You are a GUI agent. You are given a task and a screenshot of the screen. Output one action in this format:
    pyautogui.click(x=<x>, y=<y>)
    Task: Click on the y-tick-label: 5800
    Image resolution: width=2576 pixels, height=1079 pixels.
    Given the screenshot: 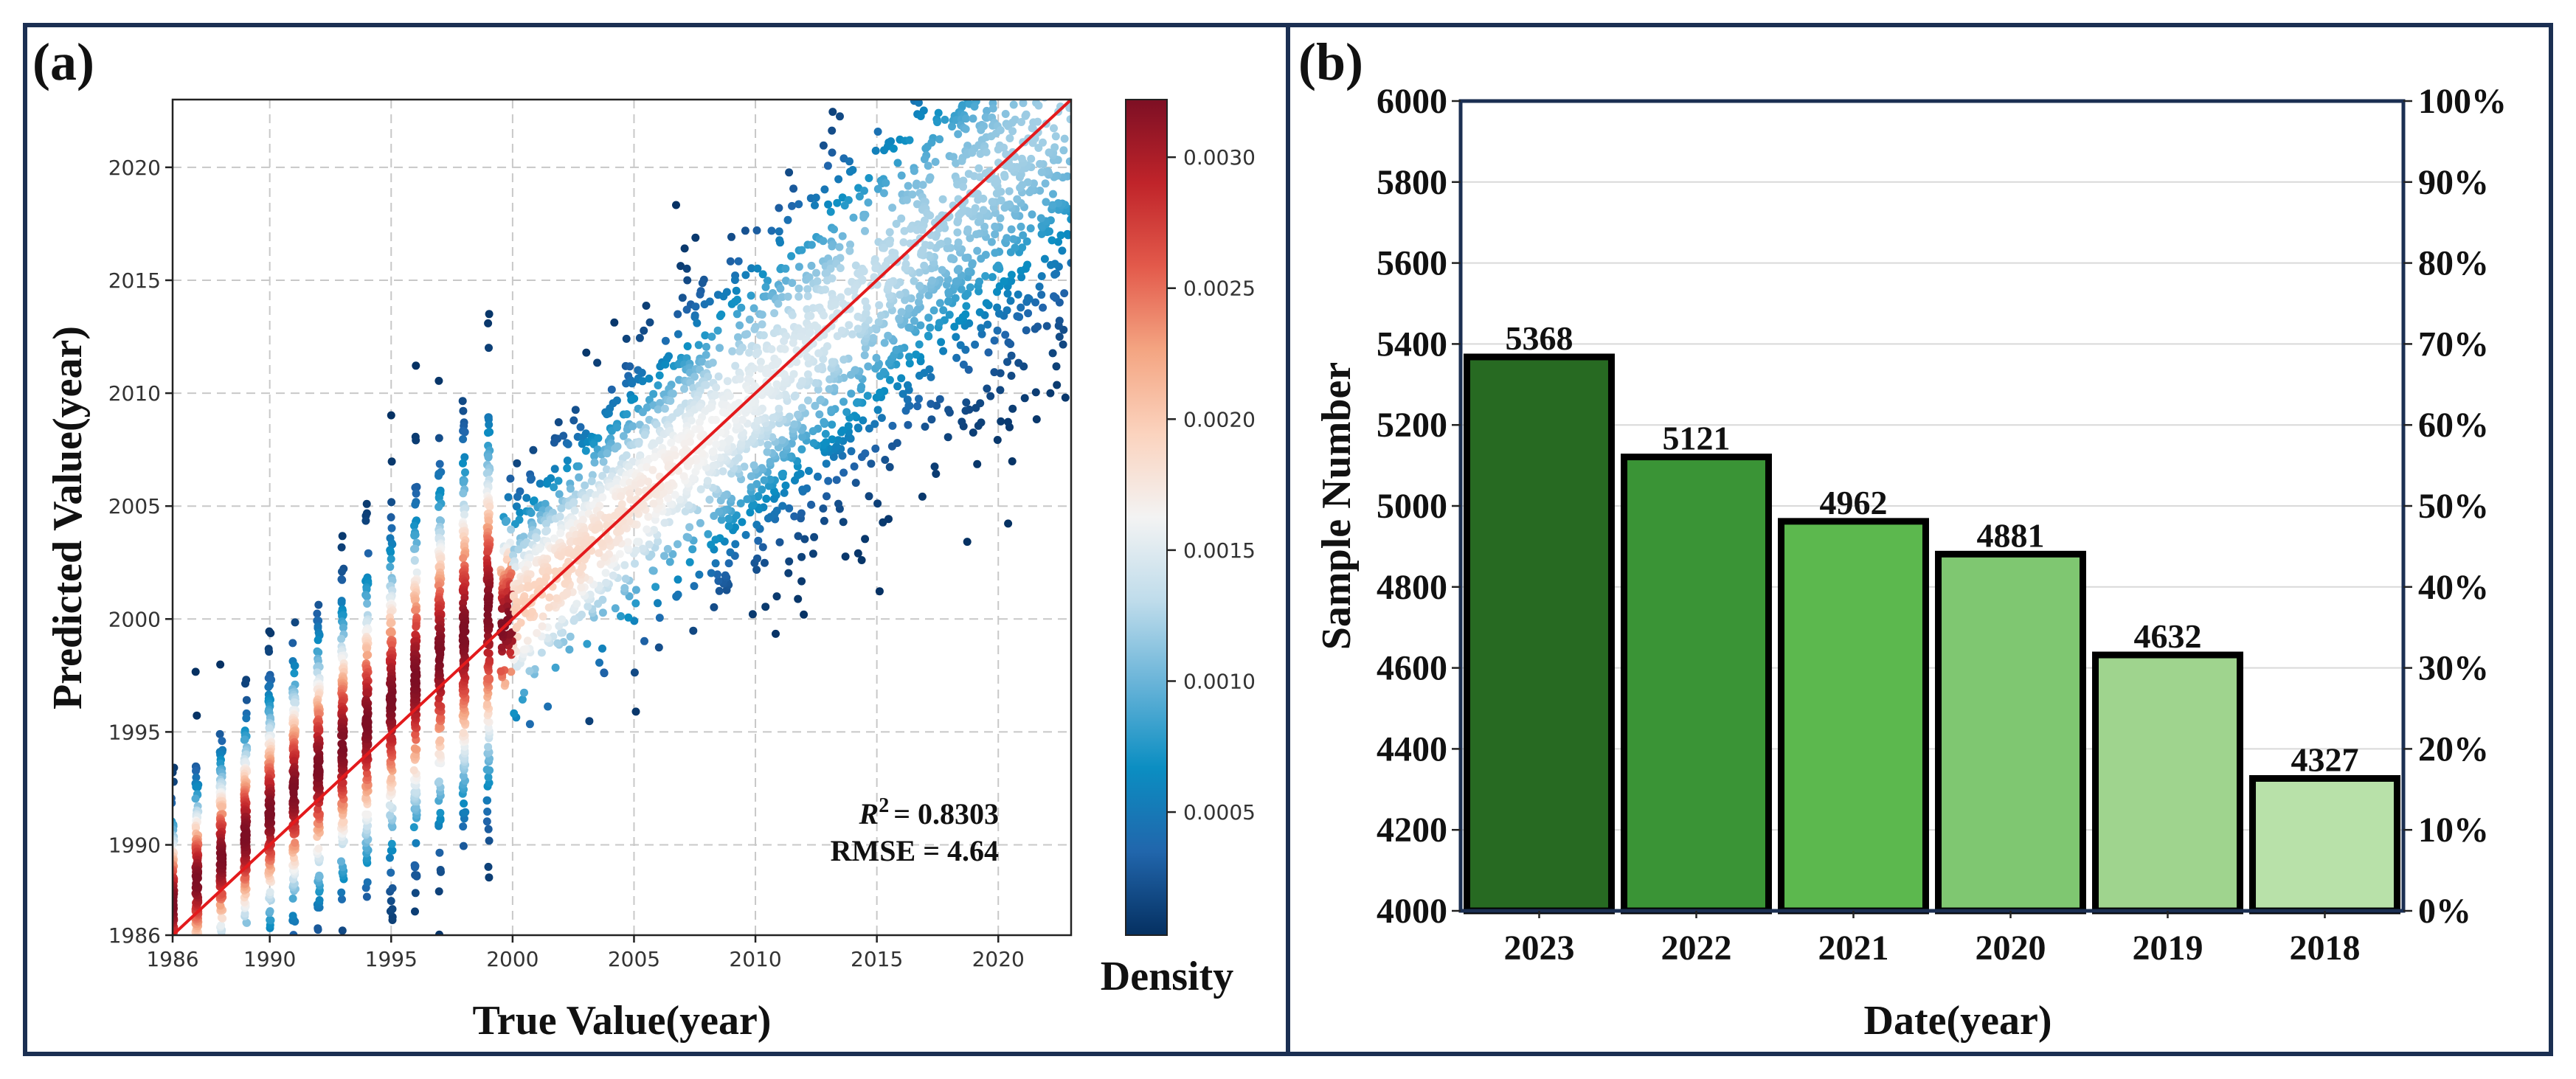 What is the action you would take?
    pyautogui.click(x=1412, y=182)
    